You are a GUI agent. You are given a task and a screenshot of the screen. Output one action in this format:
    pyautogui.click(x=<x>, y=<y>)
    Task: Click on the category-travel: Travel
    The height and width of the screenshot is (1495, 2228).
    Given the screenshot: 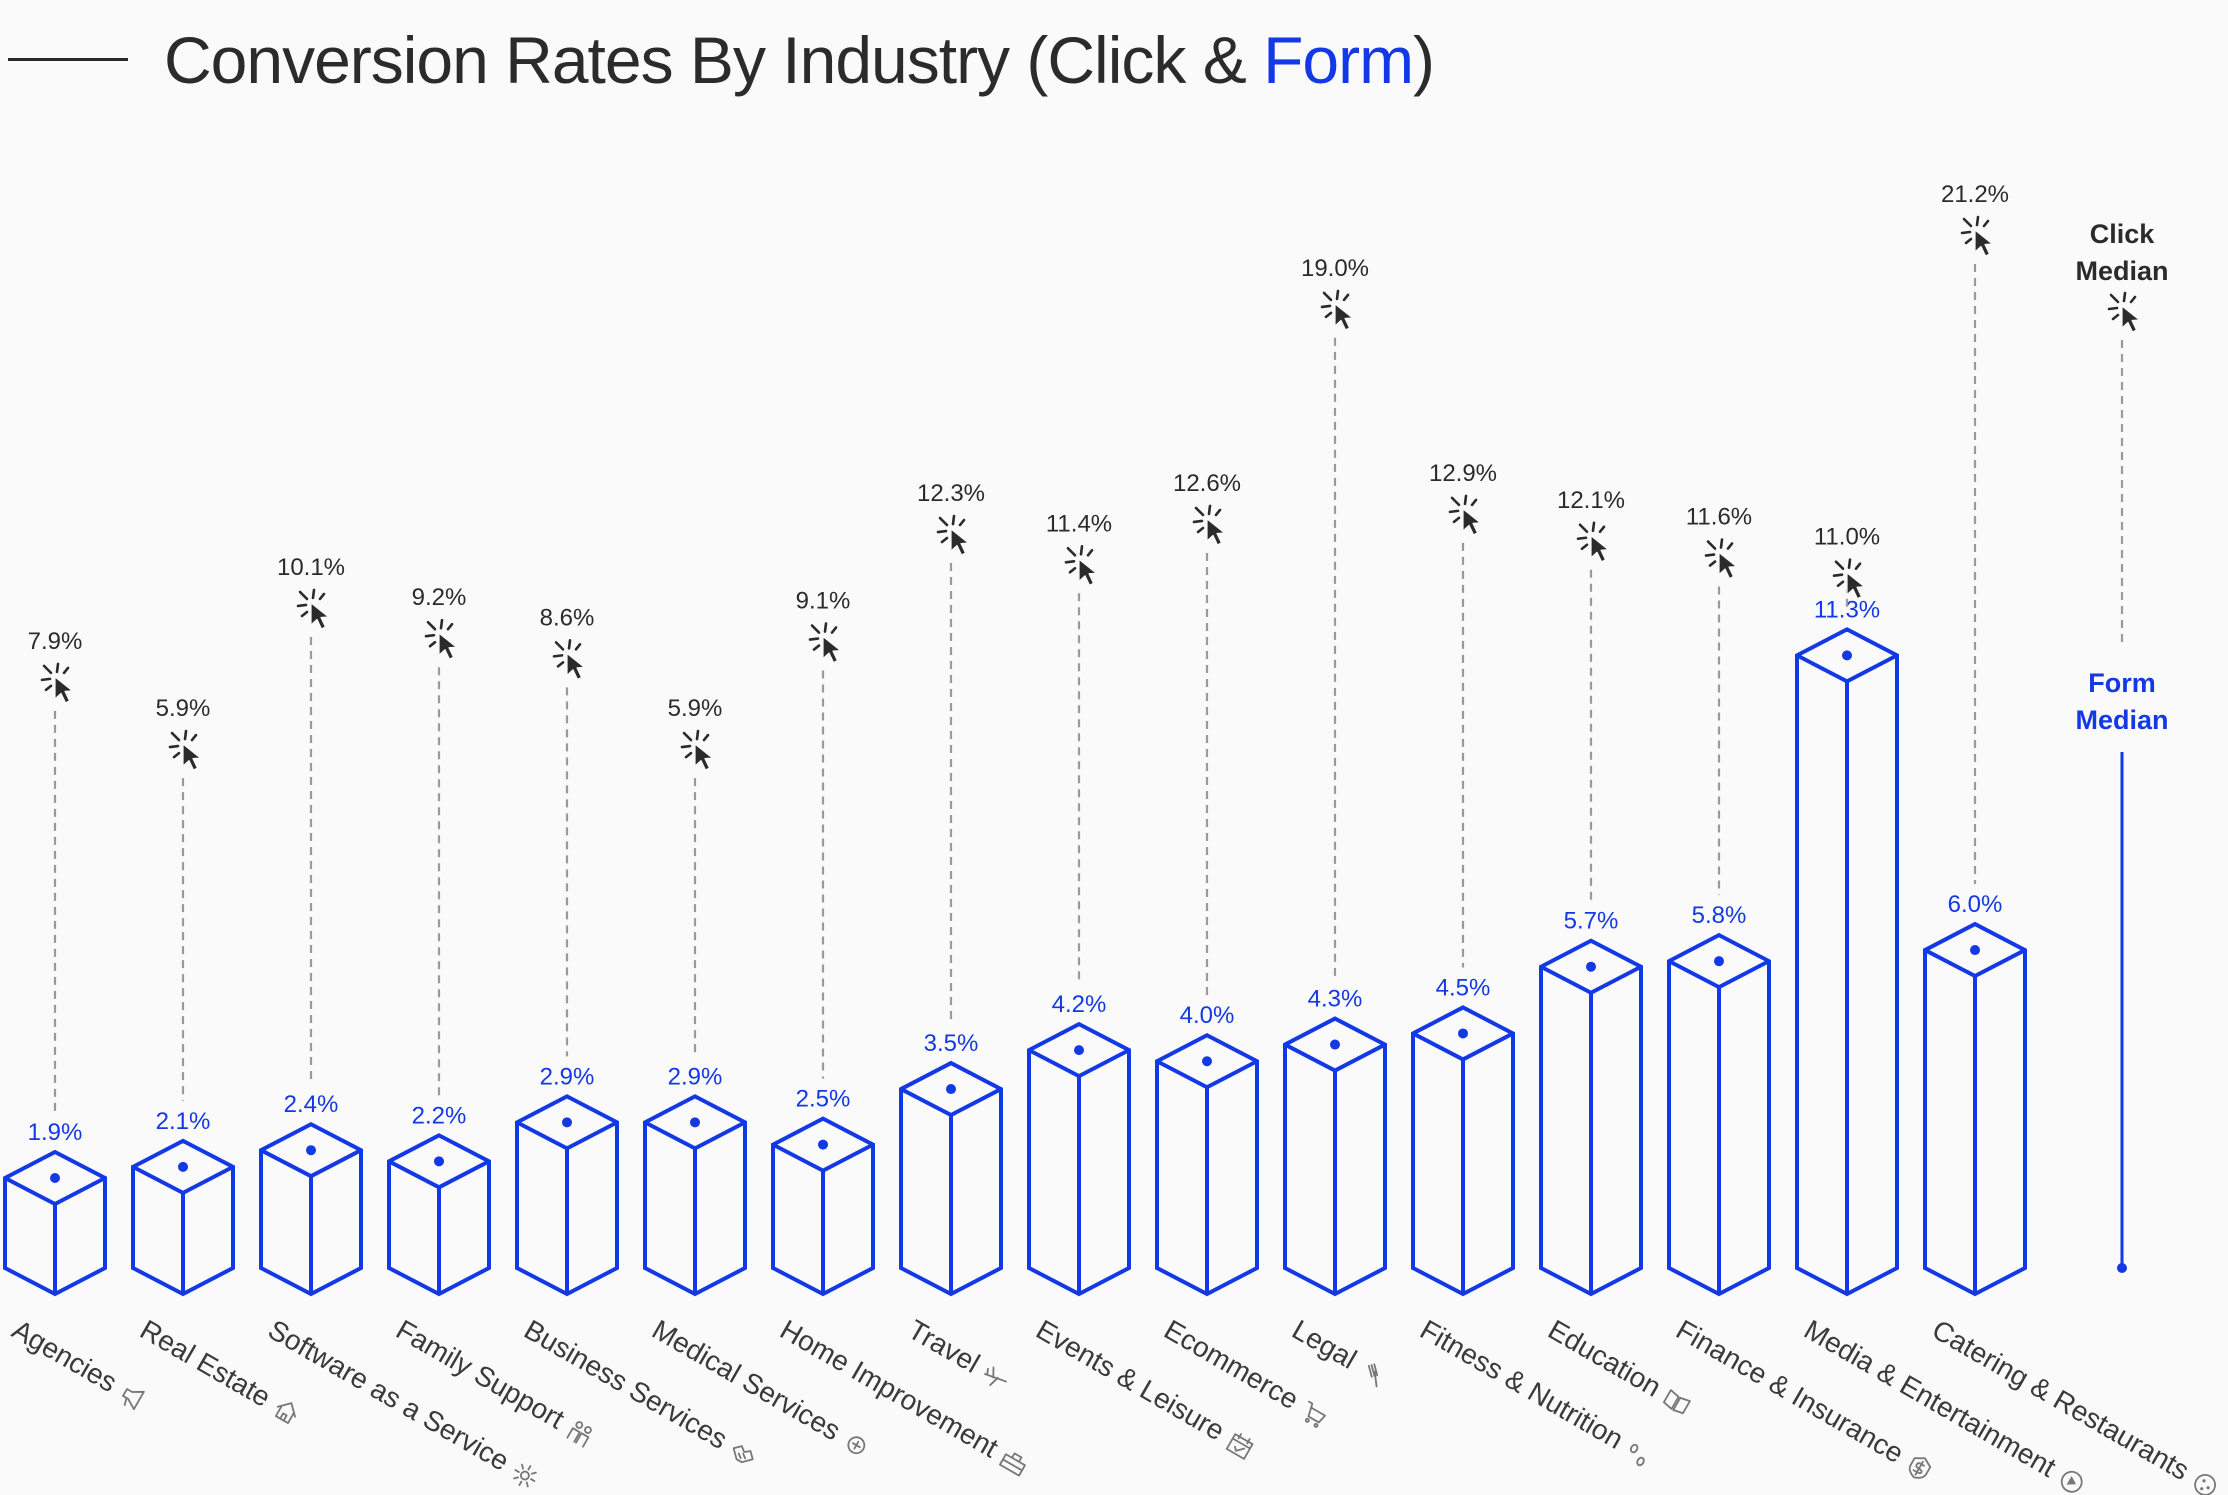 What is the action you would take?
    pyautogui.click(x=955, y=1350)
    